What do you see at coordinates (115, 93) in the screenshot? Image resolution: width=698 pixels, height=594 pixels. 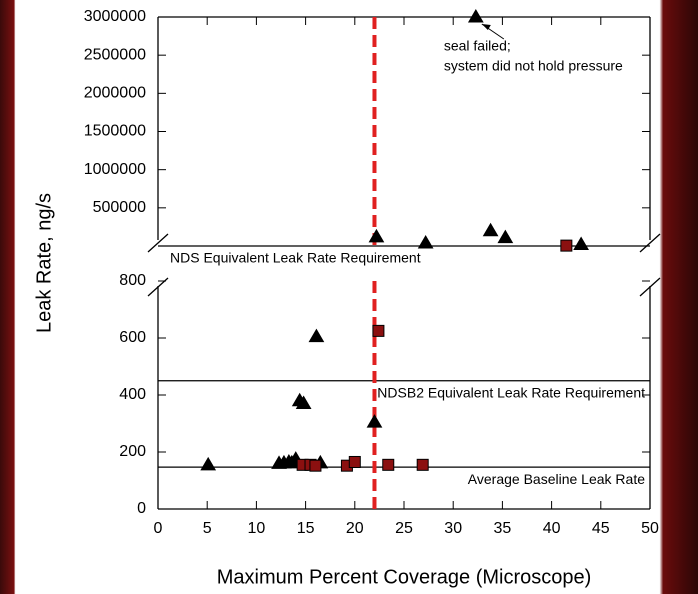 I see `y-tick-label: 2000000` at bounding box center [115, 93].